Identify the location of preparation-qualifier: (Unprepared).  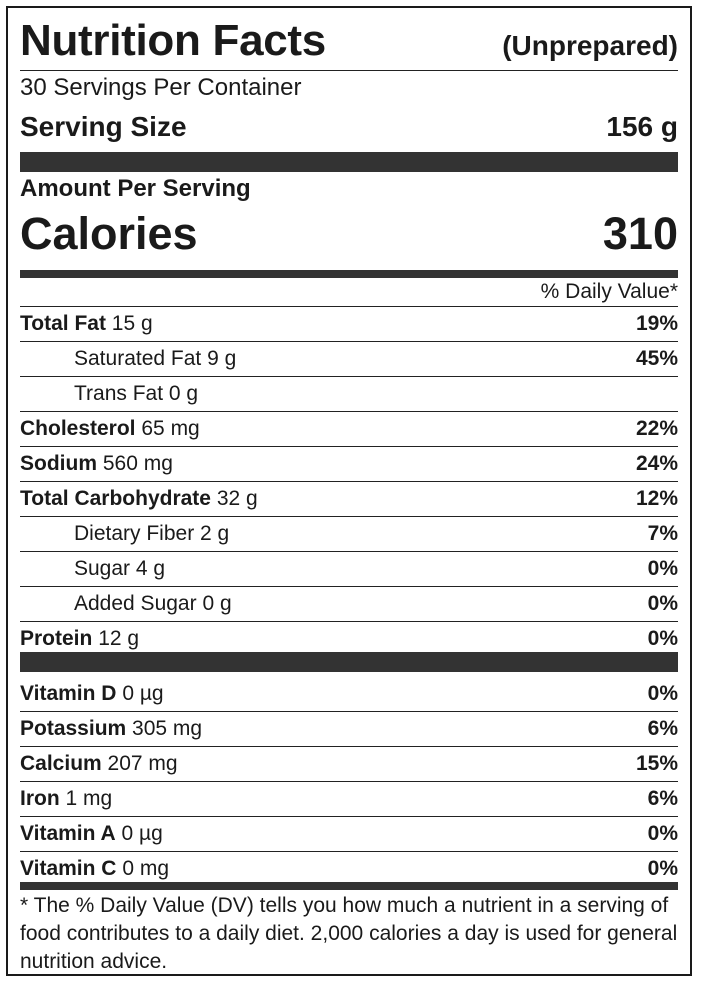
(590, 45).